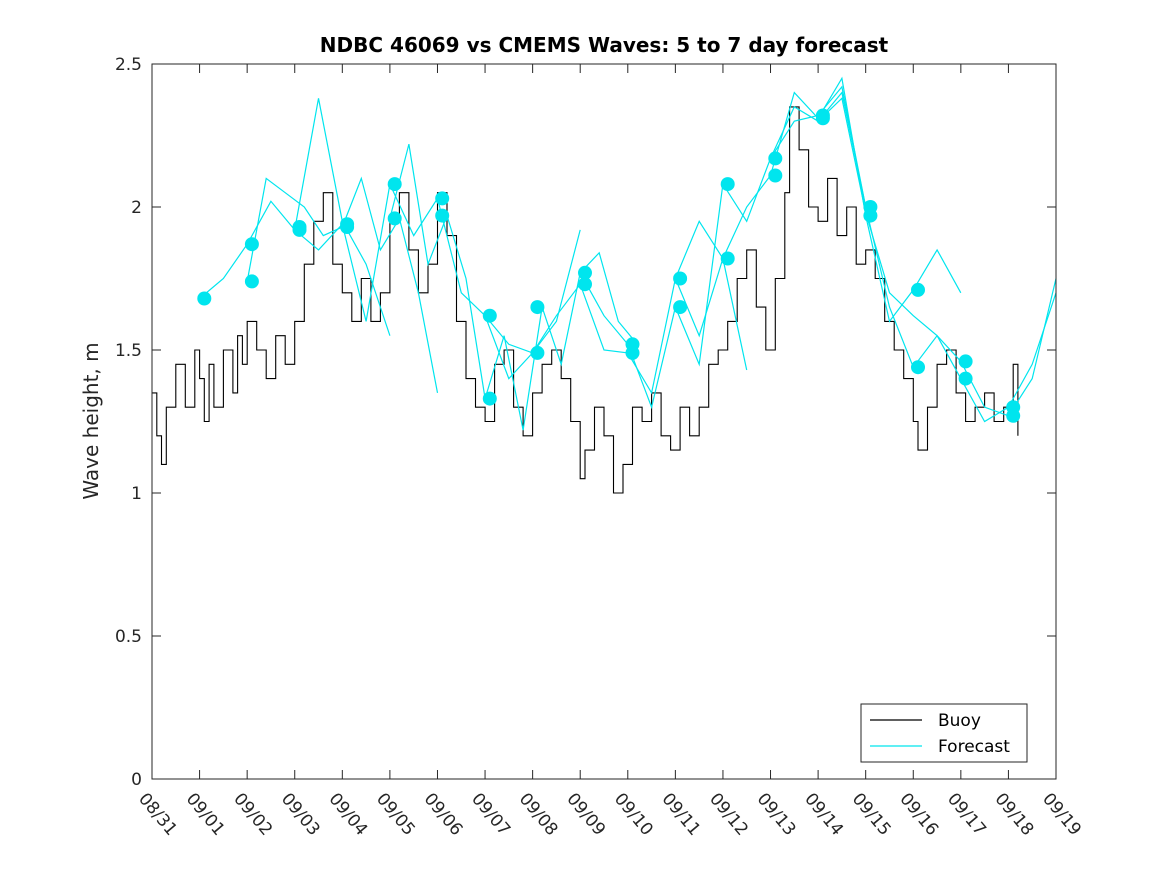  Describe the element at coordinates (300, 814) in the screenshot. I see `x-tick-label: 09/03` at that location.